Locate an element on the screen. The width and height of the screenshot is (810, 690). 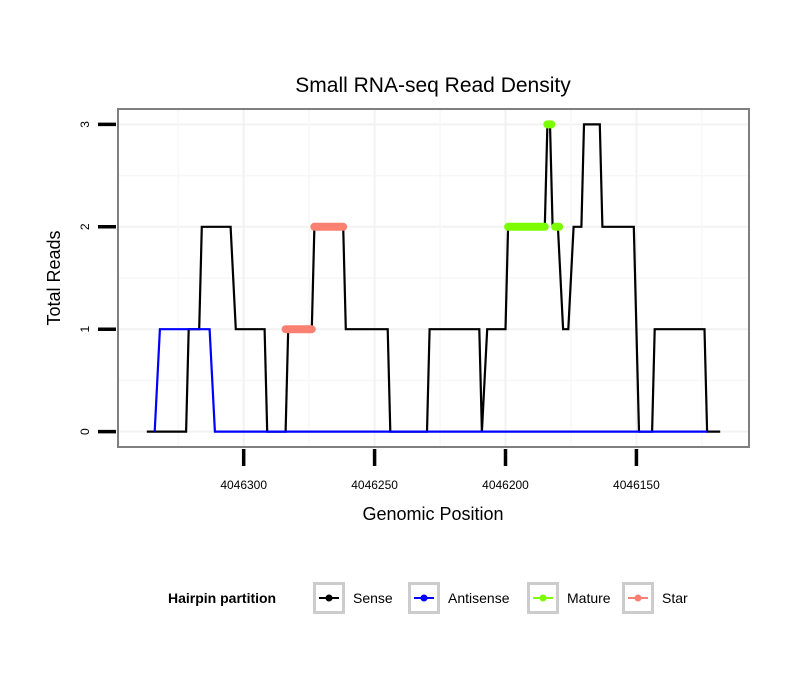
y-tick-label: 0 is located at coordinates (85, 431).